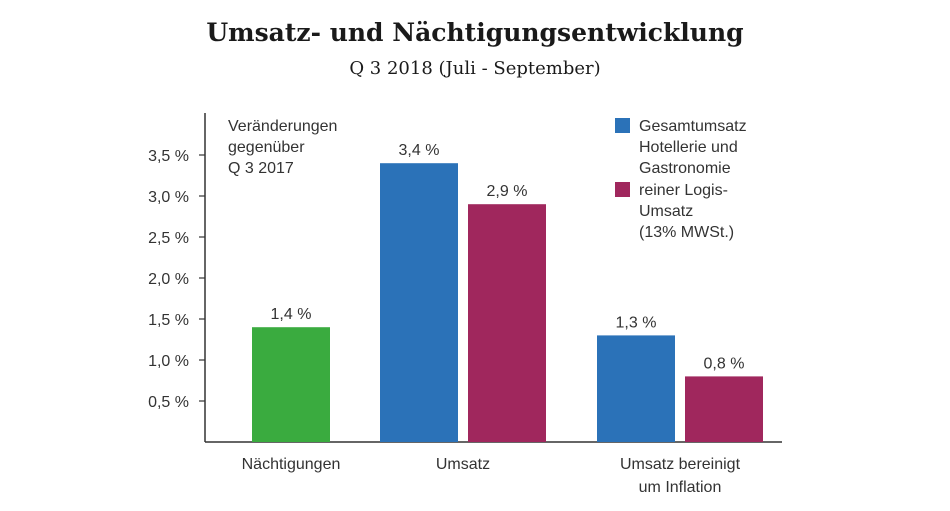  I want to click on chart-title: Umsatz- und Nächtigungsentwicklung, so click(475, 32).